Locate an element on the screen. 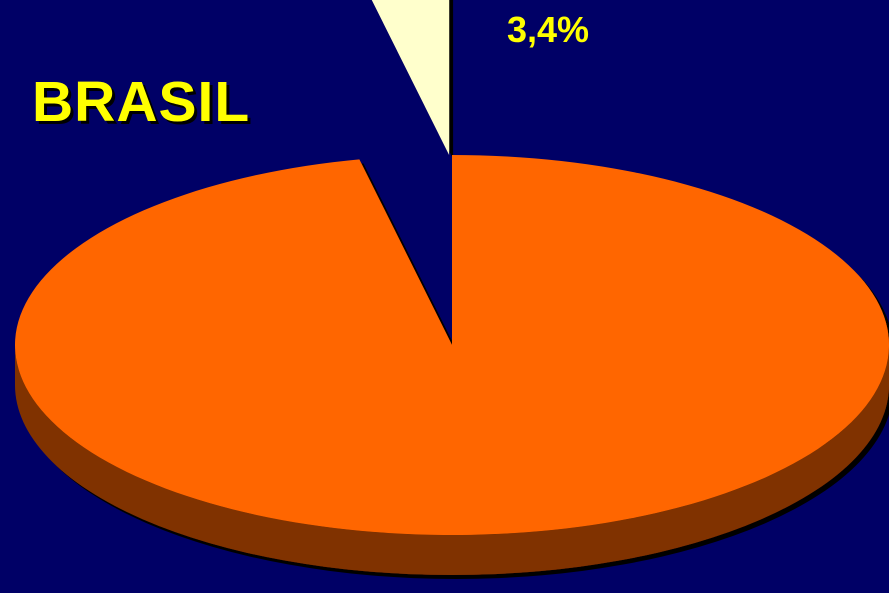 This screenshot has width=889, height=593. chart-title: BRASIL is located at coordinates (141, 102).